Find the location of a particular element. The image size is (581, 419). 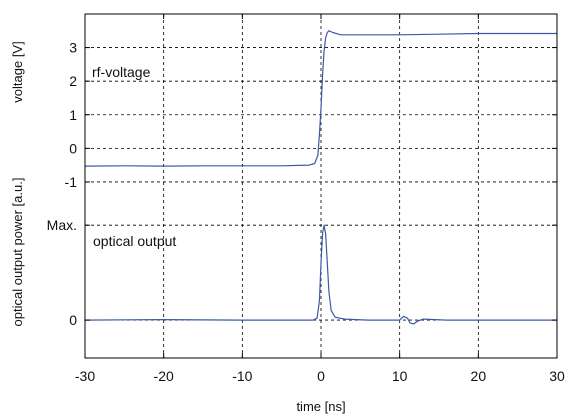

x-tick-label: 30 is located at coordinates (557, 376).